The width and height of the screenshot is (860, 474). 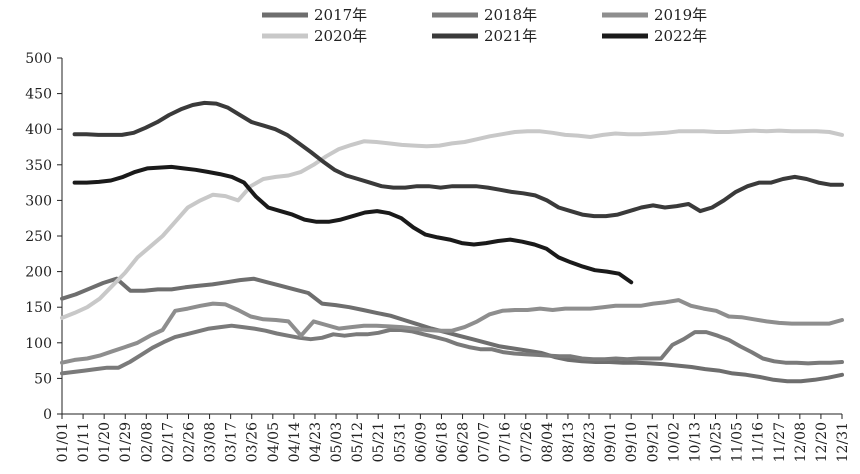 I want to click on x-tick-label: 01/20, so click(x=105, y=442).